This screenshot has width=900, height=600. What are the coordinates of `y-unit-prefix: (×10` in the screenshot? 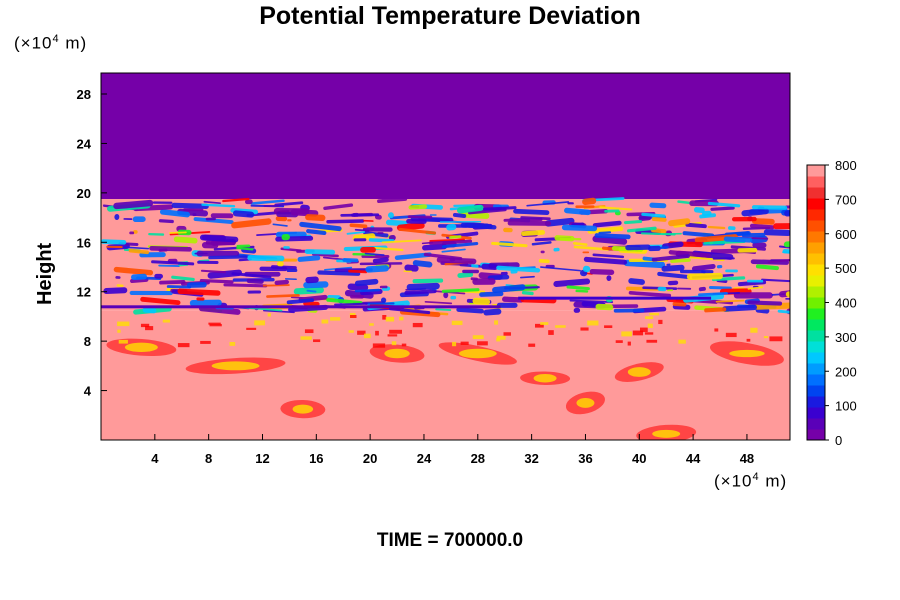 It's located at (33, 43).